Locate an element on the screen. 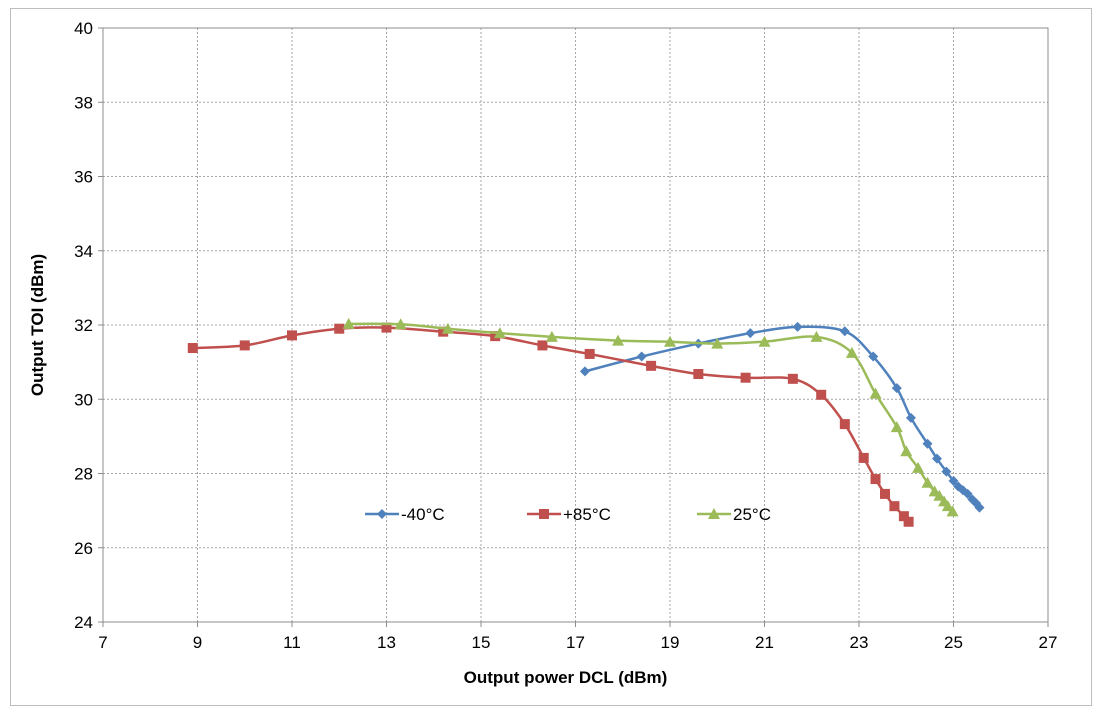 This screenshot has height=711, width=1096. x-tick-label: 15 is located at coordinates (481, 642).